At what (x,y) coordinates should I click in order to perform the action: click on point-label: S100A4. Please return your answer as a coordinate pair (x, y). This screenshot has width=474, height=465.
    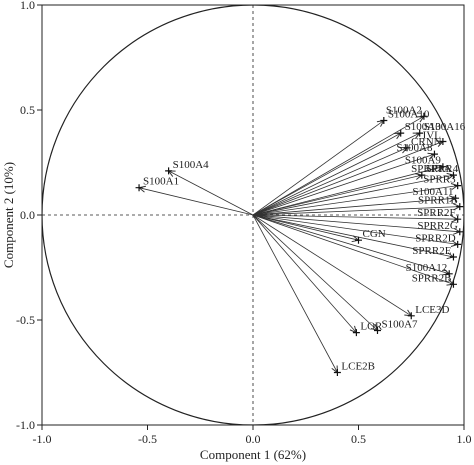
    Looking at the image, I should click on (191, 165).